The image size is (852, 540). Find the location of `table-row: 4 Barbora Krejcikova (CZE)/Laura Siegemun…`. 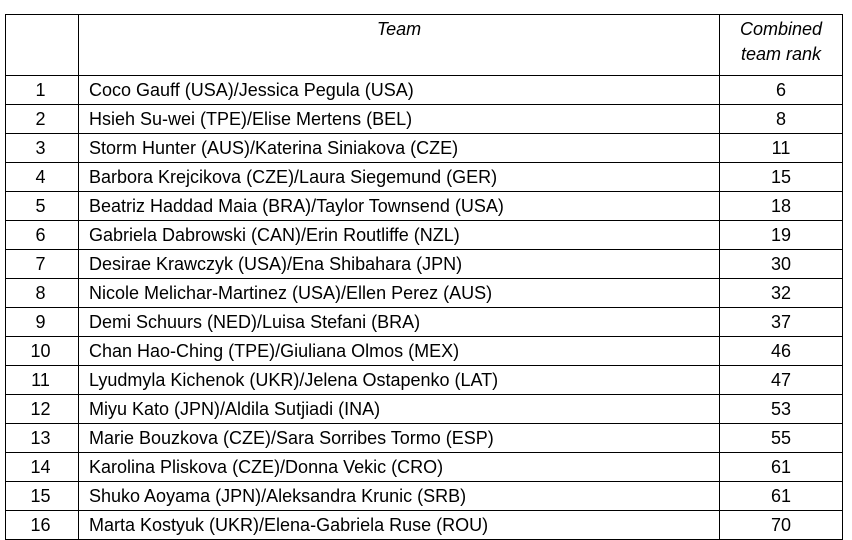

table-row: 4 Barbora Krejcikova (CZE)/Laura Siegemun… is located at coordinates (424, 177).